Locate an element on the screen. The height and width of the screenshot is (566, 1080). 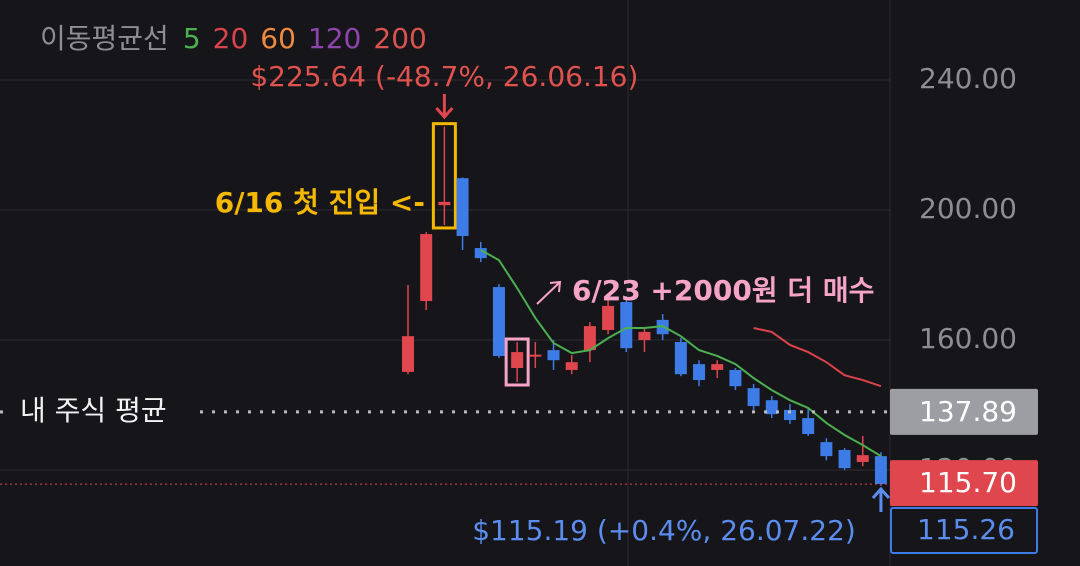
legend-entry: 60 is located at coordinates (278, 38).